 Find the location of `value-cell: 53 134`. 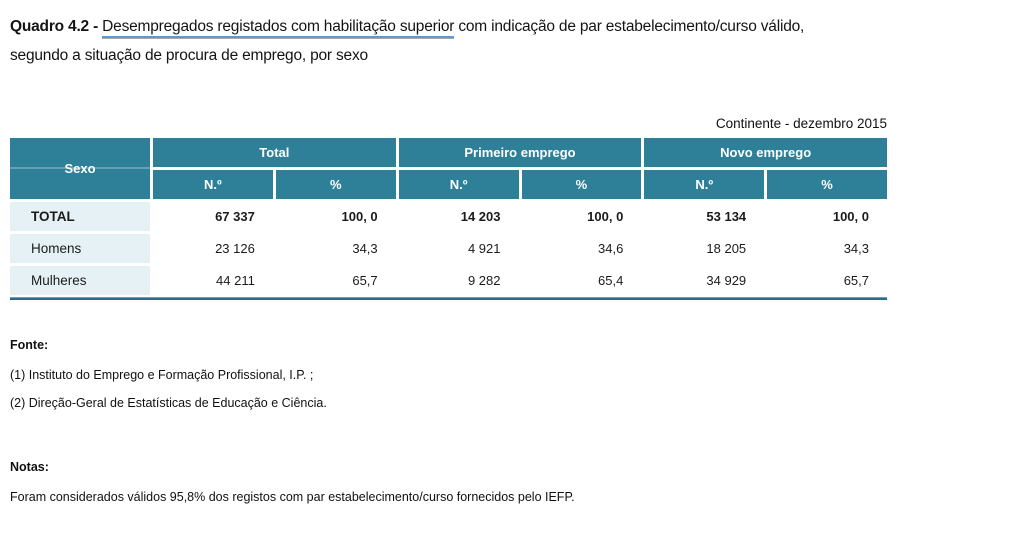

value-cell: 53 134 is located at coordinates (704, 216).